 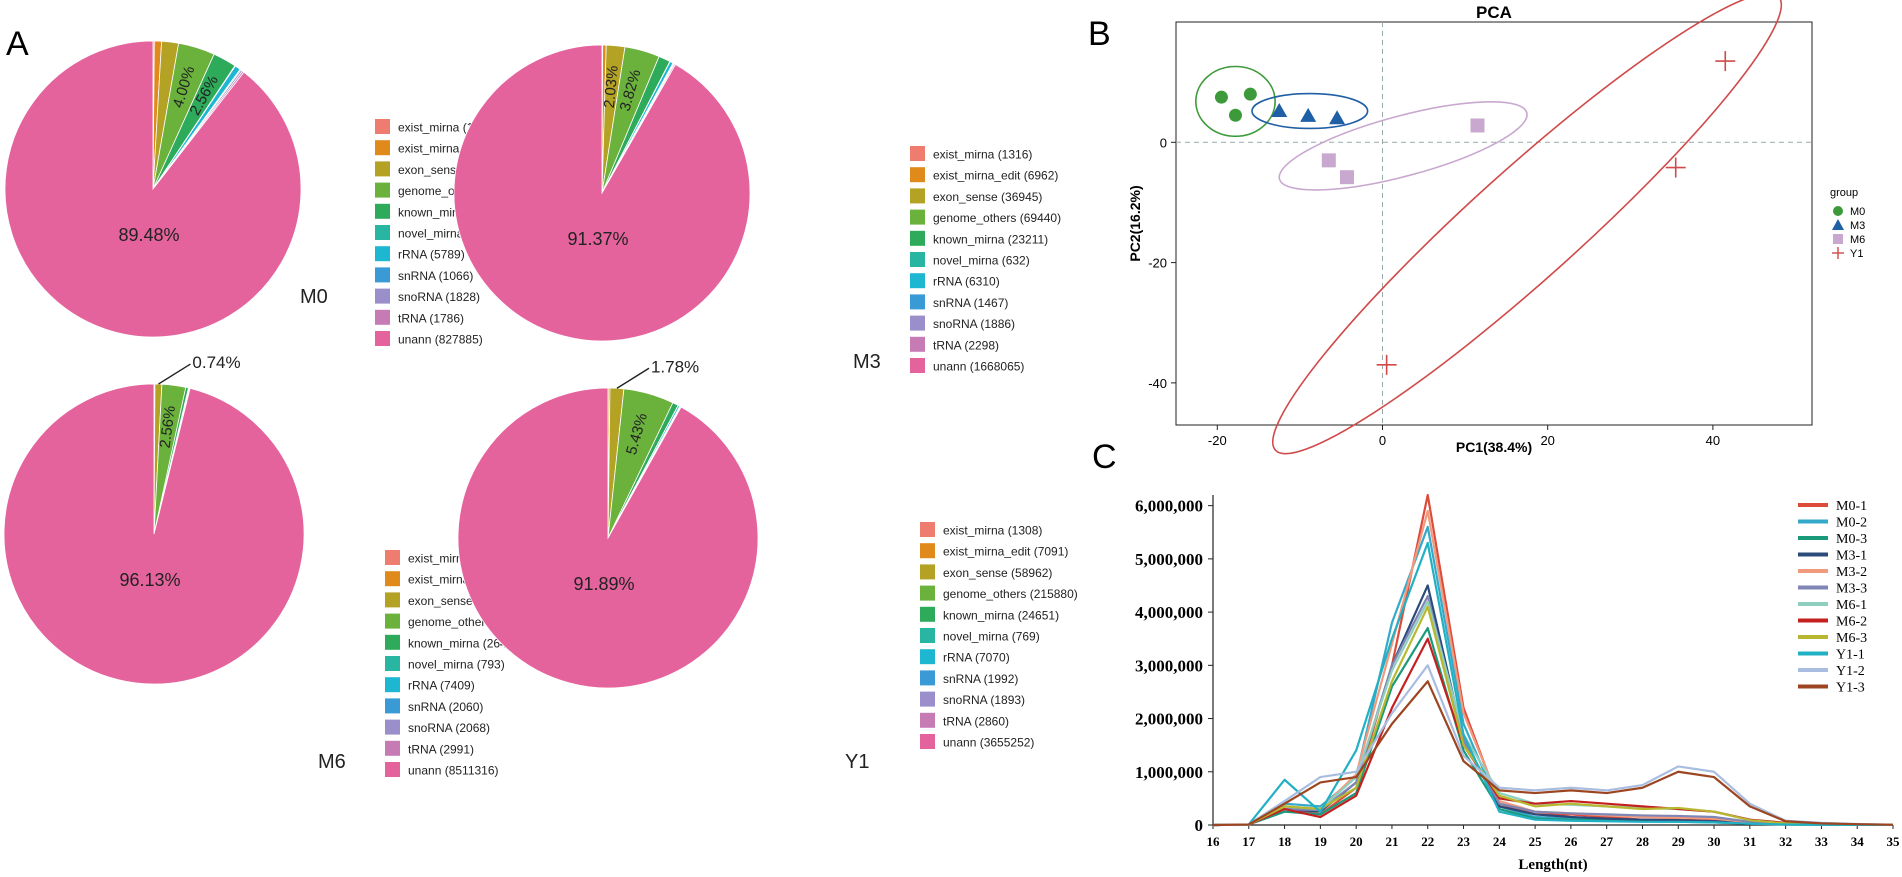 What do you see at coordinates (1552, 865) in the screenshot?
I see `line-xlabel: Length(nt)` at bounding box center [1552, 865].